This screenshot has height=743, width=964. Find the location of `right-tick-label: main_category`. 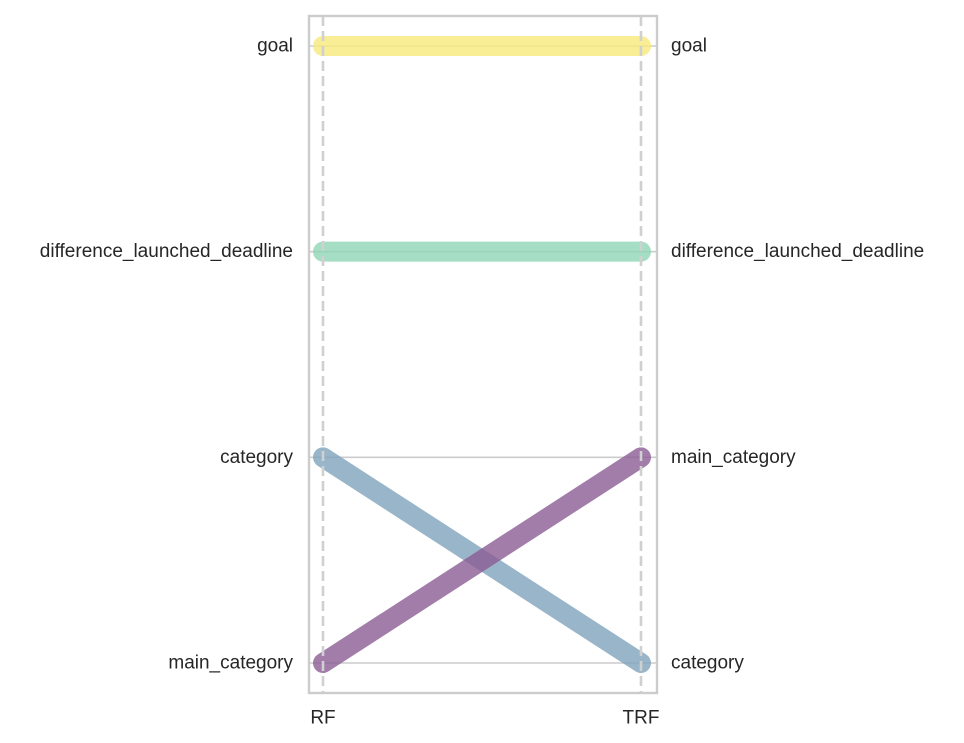

right-tick-label: main_category is located at coordinates (733, 457).